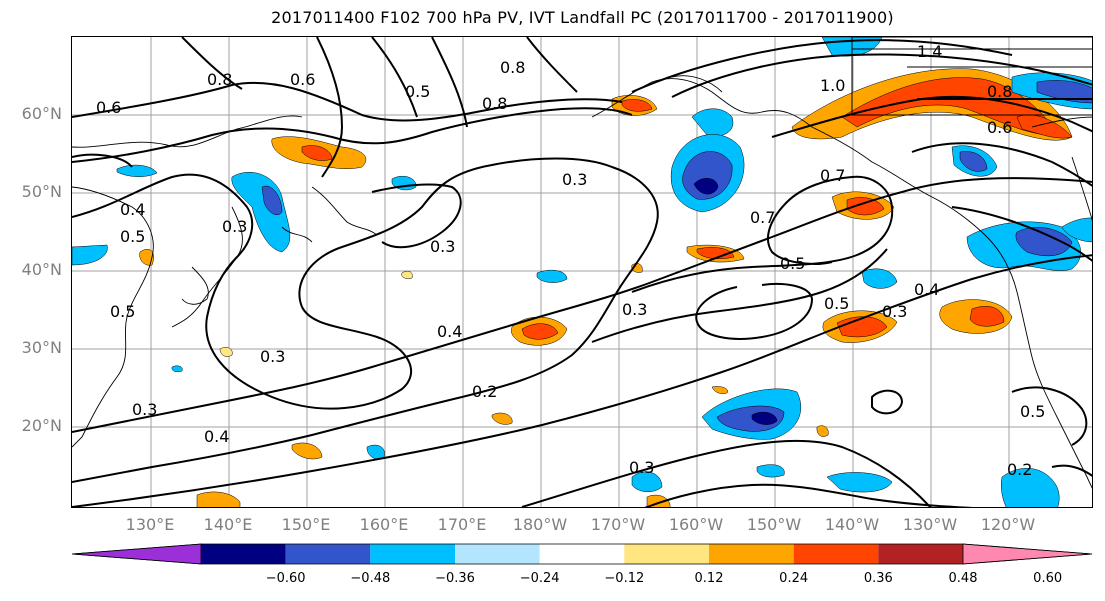 The image size is (1105, 601). What do you see at coordinates (150, 524) in the screenshot?
I see `lon-label: 130°E` at bounding box center [150, 524].